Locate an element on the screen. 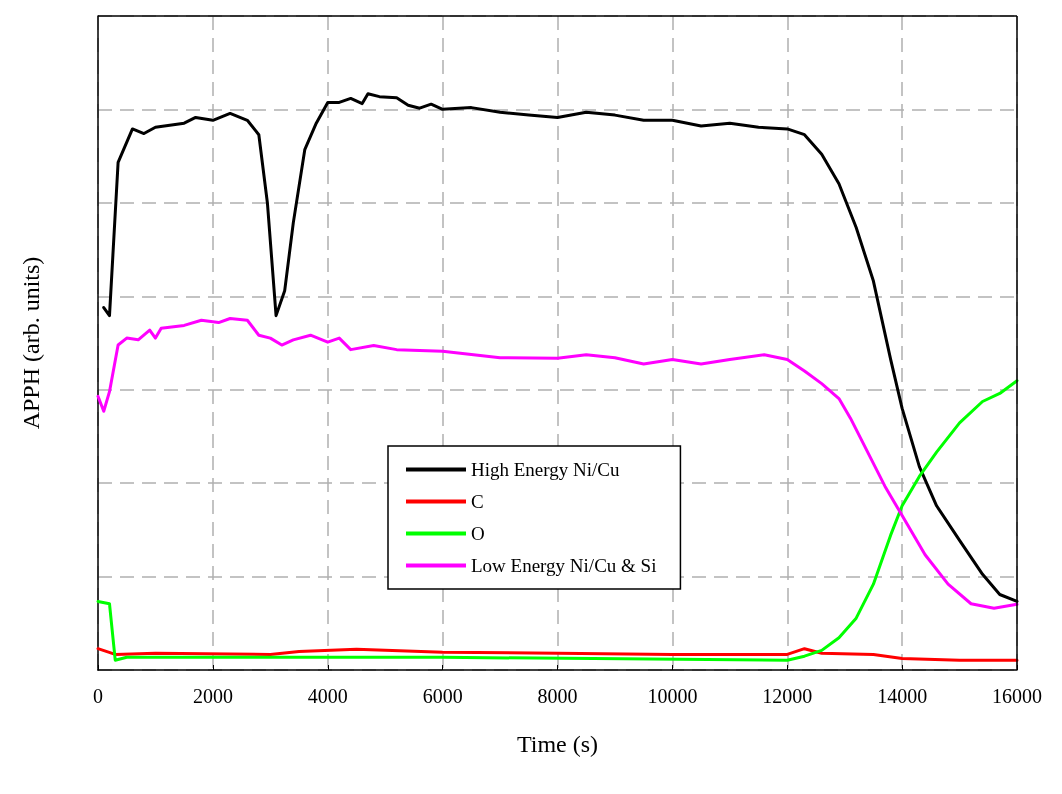 The height and width of the screenshot is (794, 1062). x-tick-label: 0 is located at coordinates (98, 696).